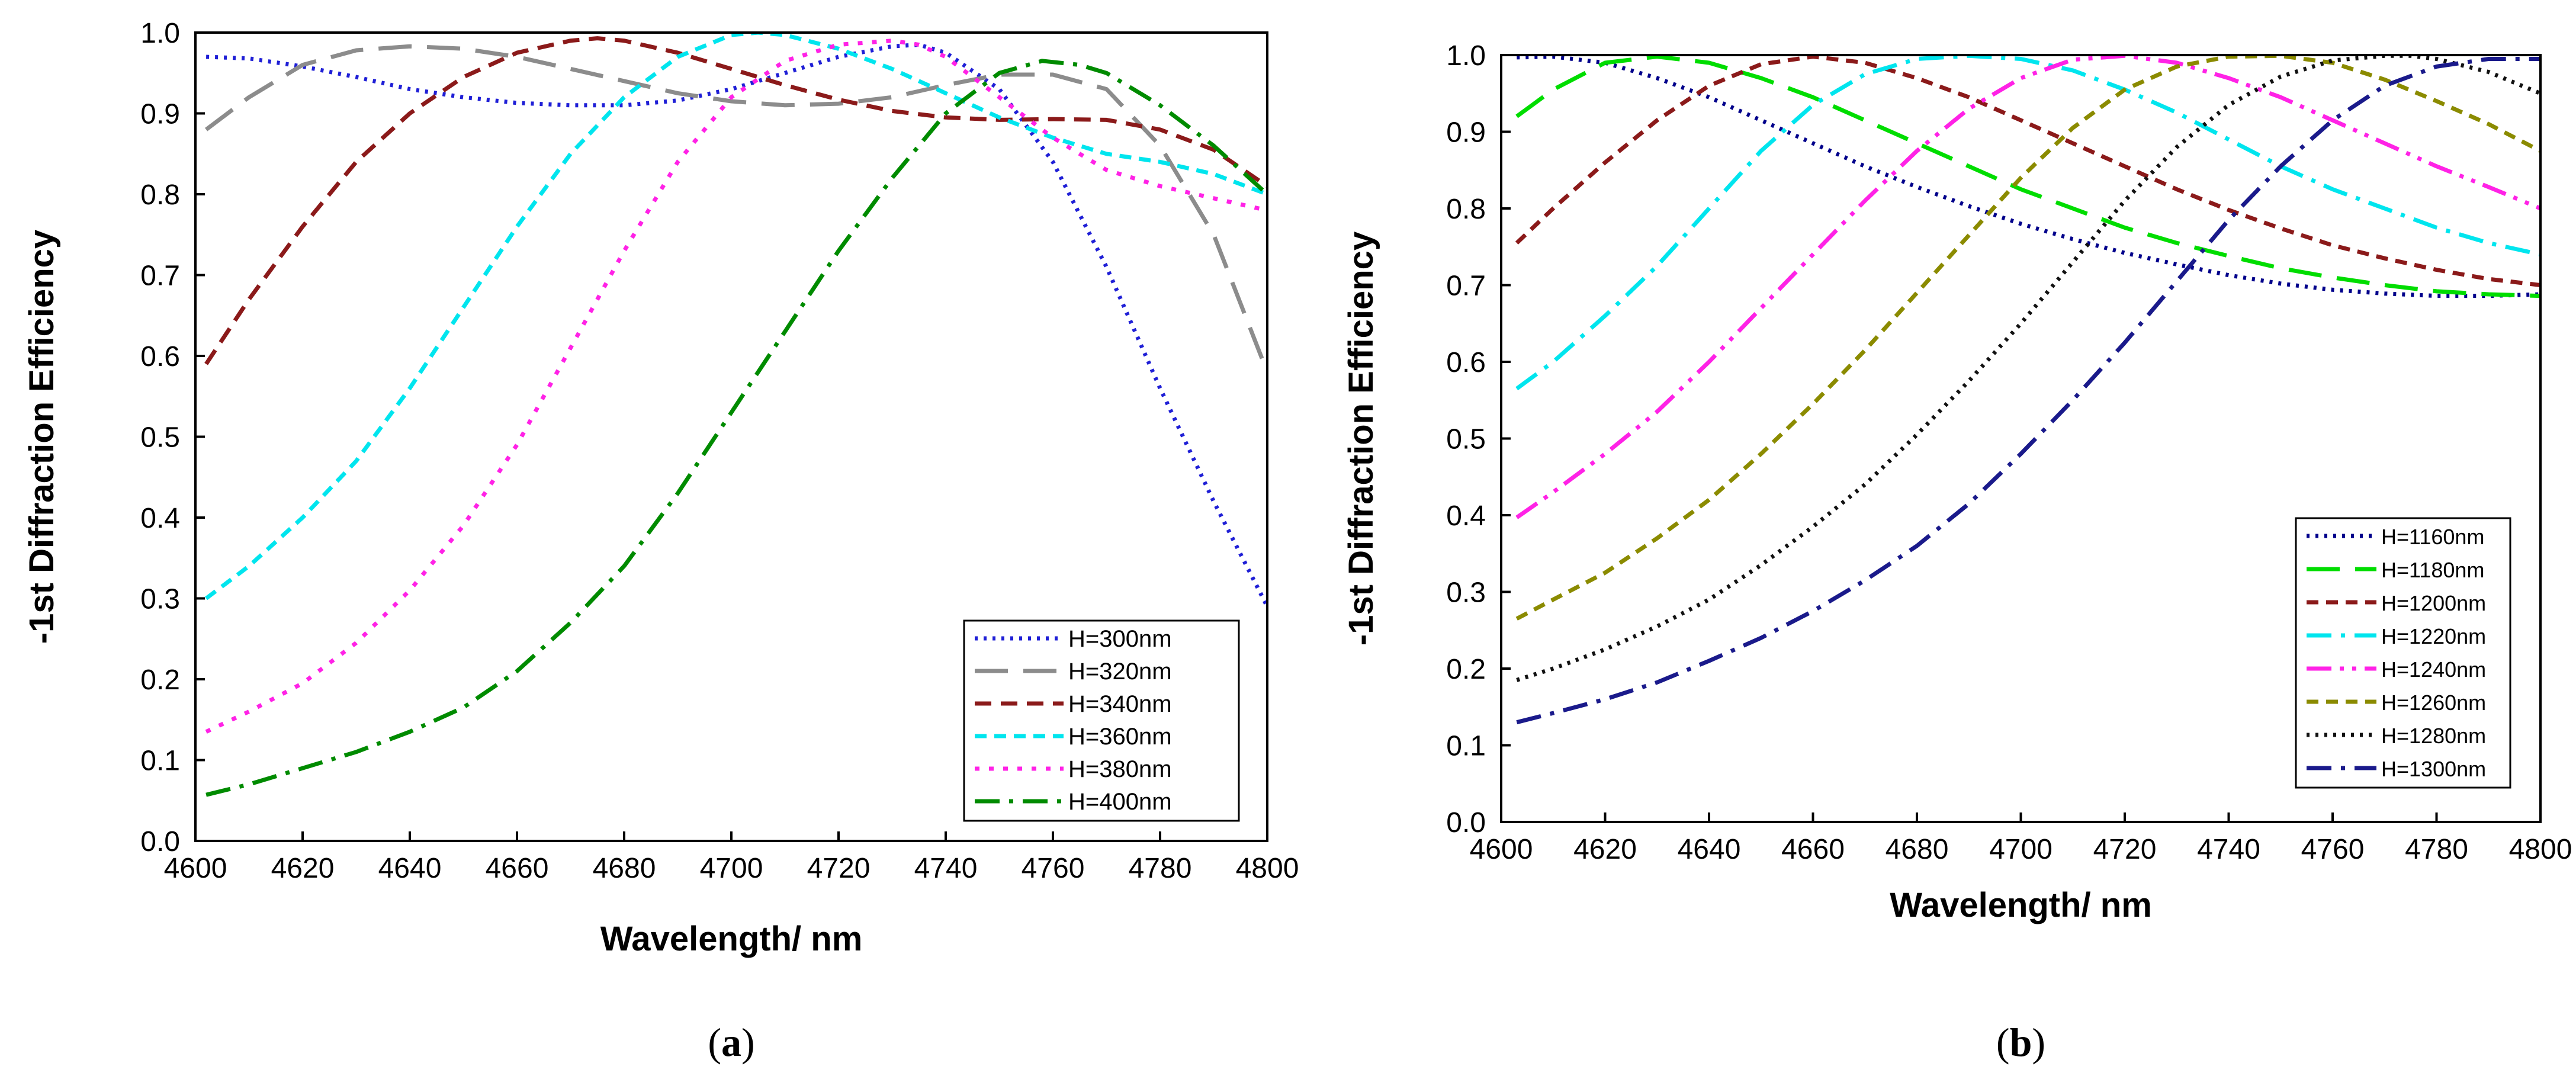  I want to click on legend-label: H=1240nm, so click(2433, 669).